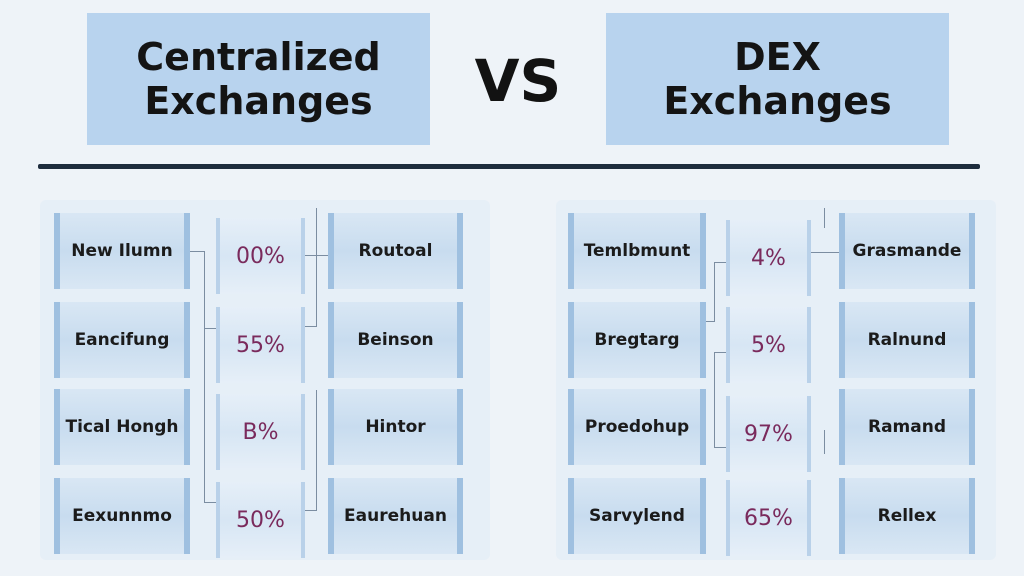 This screenshot has width=1024, height=576. I want to click on left-row-1-percent: 00%, so click(260, 256).